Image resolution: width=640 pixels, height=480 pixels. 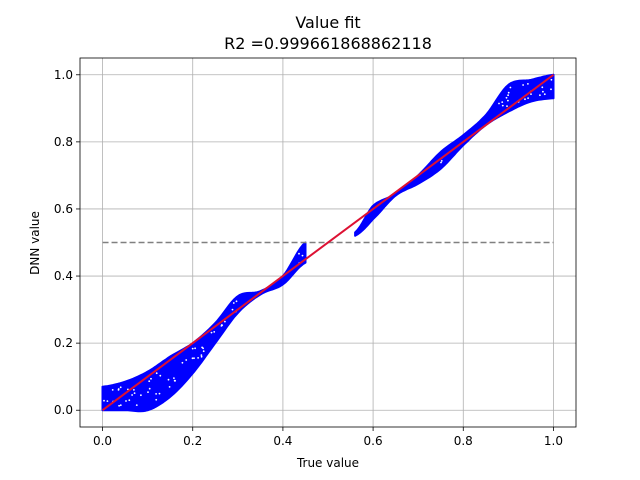 What do you see at coordinates (63, 75) in the screenshot?
I see `y-tick-label: 1.0` at bounding box center [63, 75].